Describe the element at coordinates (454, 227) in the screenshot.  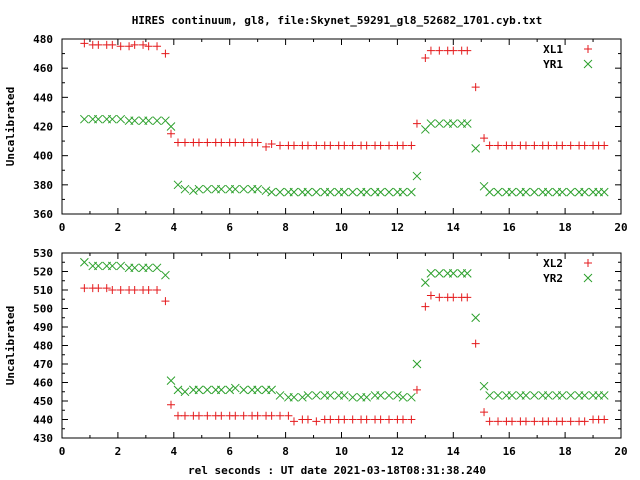
I see `x-tick-label: 14` at that location.